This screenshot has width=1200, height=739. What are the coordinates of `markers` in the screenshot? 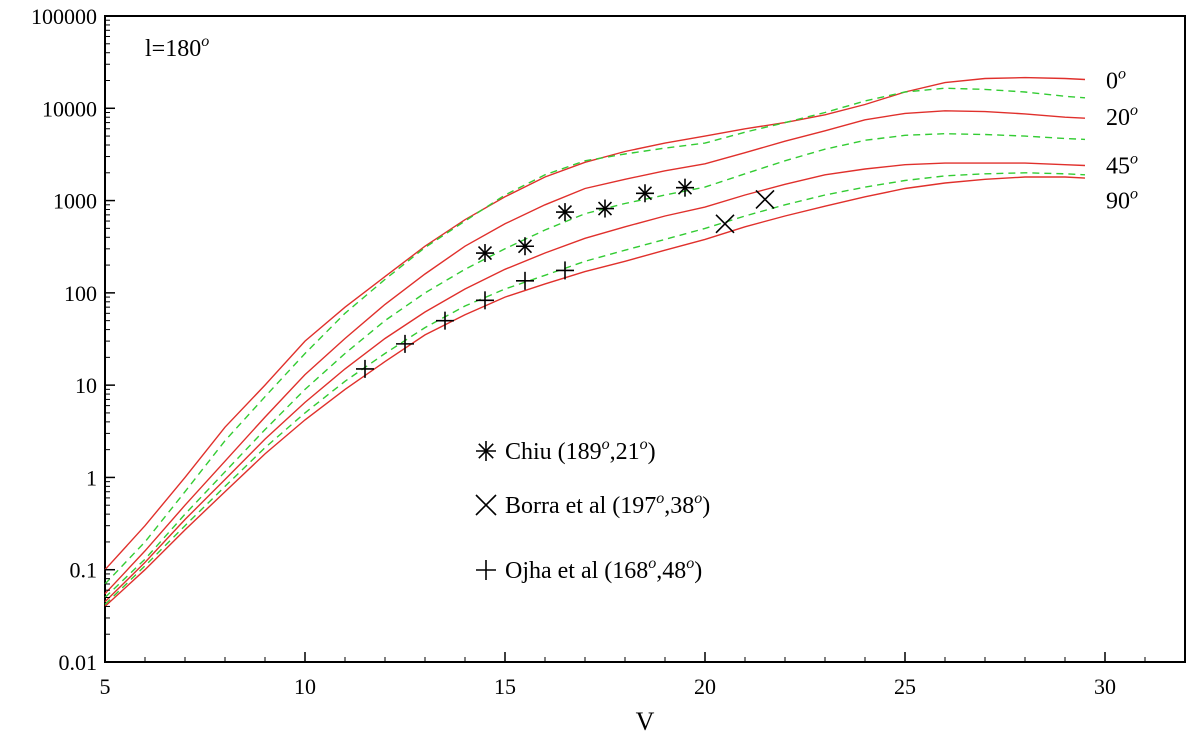 It's located at (565, 278).